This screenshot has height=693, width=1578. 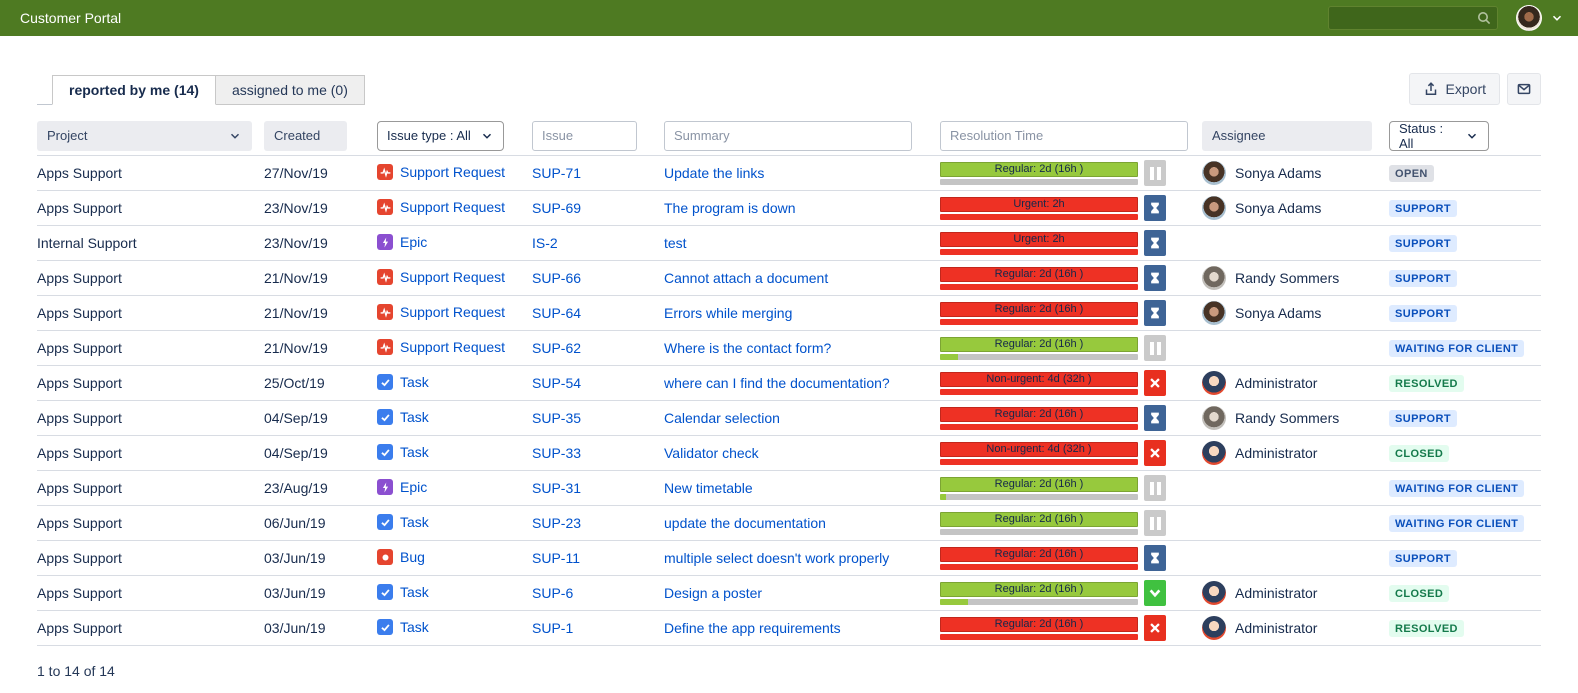 I want to click on export-button: Export, so click(x=1454, y=89).